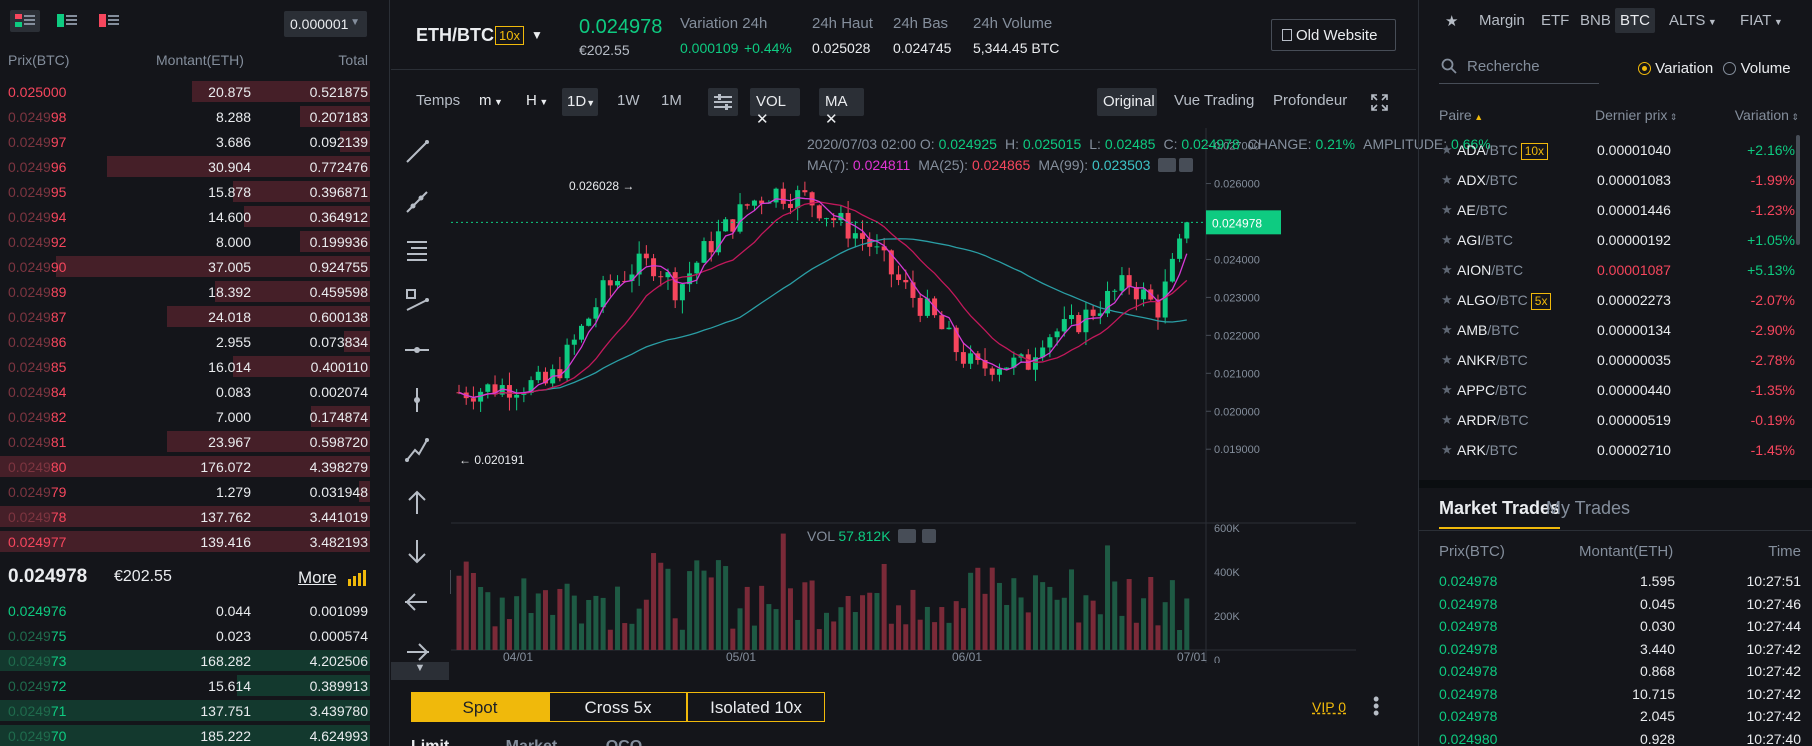  I want to click on ma-indicator-chip: MA ✕, so click(841, 108).